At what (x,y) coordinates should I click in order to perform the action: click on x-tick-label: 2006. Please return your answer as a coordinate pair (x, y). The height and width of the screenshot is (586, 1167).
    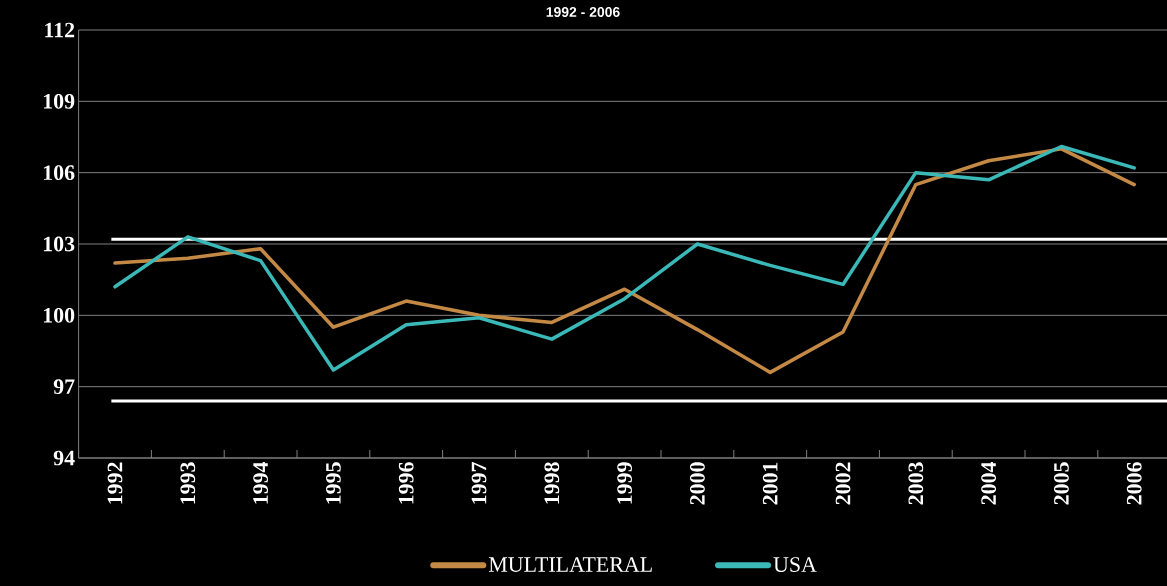
    Looking at the image, I should click on (1134, 483).